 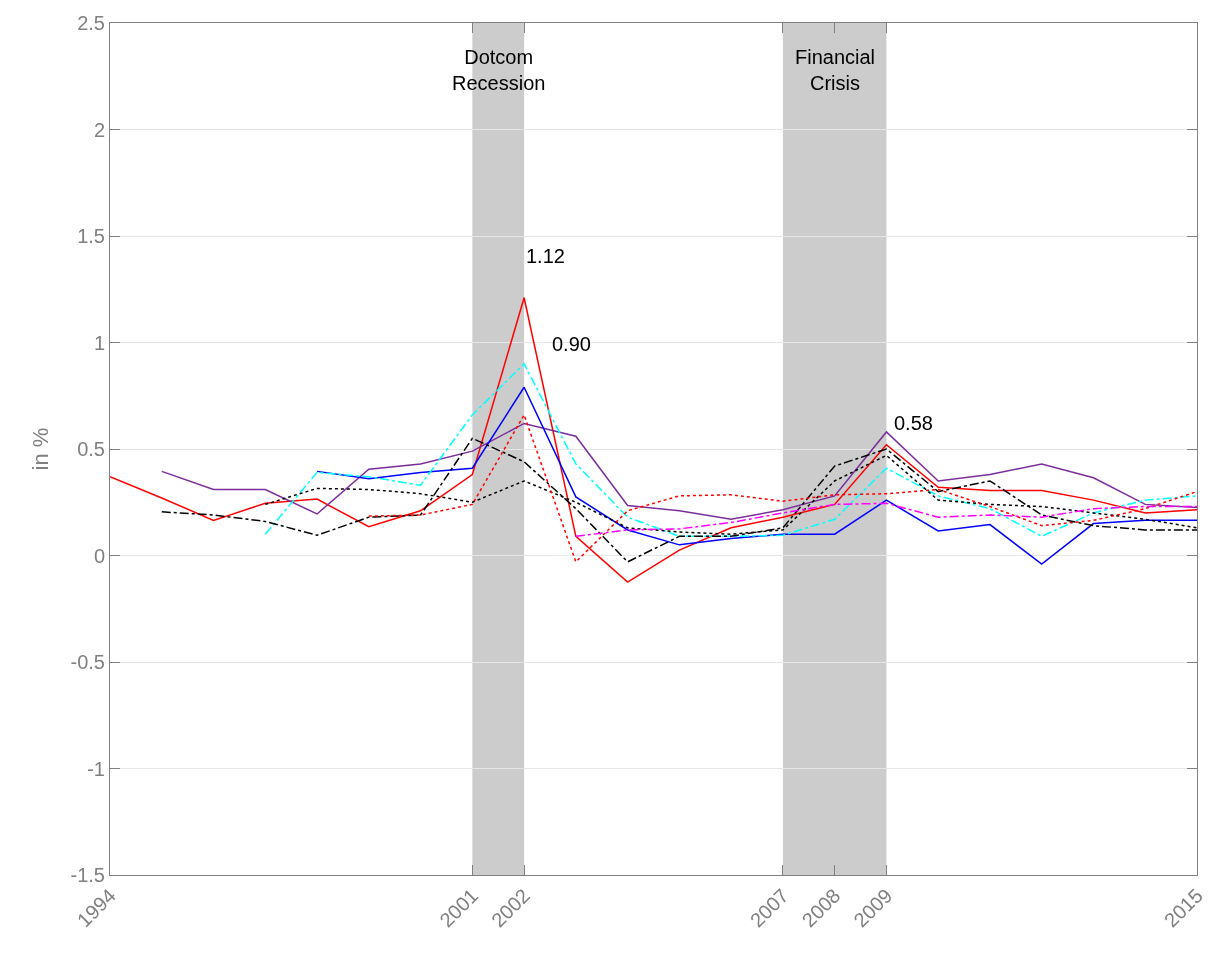 What do you see at coordinates (99, 555) in the screenshot?
I see `y-tick-label: 0` at bounding box center [99, 555].